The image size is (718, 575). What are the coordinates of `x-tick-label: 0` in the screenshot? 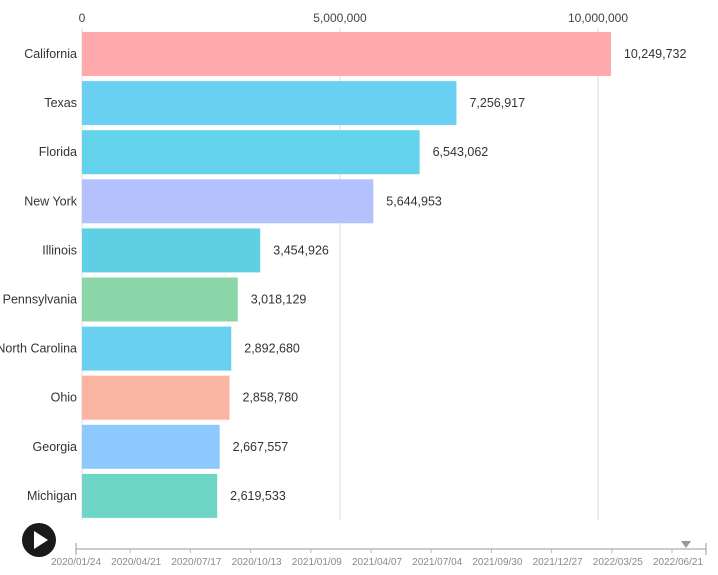 It's located at (82, 18).